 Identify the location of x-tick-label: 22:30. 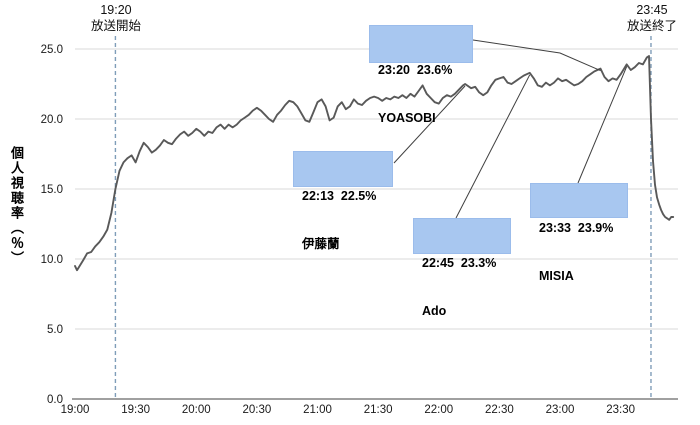
(499, 410).